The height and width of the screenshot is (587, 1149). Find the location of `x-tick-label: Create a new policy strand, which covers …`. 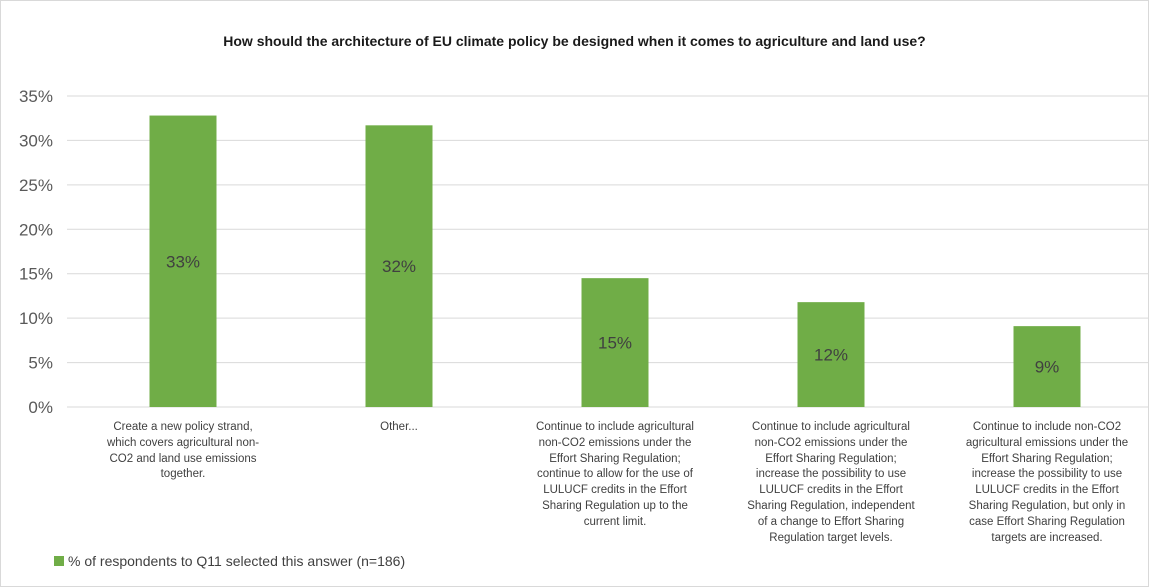

x-tick-label: Create a new policy strand, which covers … is located at coordinates (183, 451).